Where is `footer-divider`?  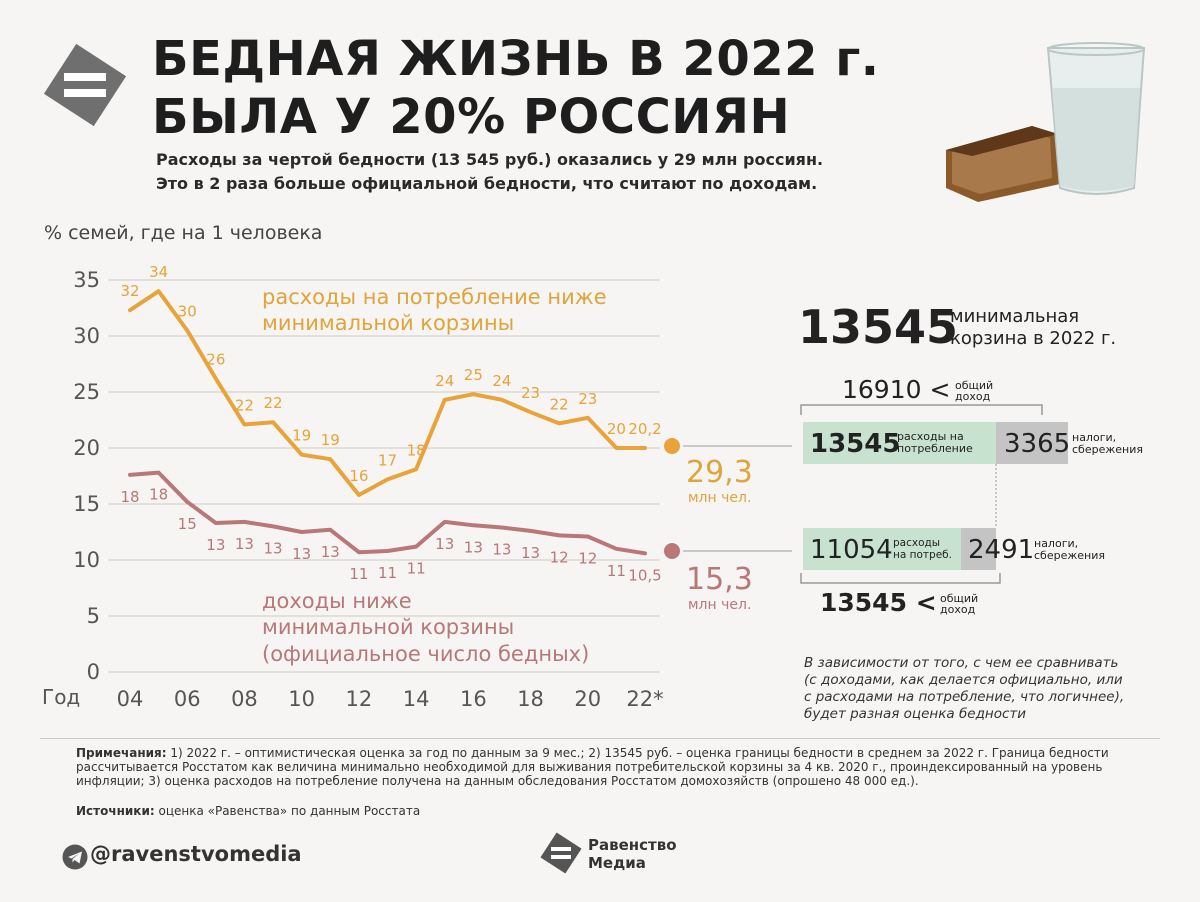
footer-divider is located at coordinates (600, 738).